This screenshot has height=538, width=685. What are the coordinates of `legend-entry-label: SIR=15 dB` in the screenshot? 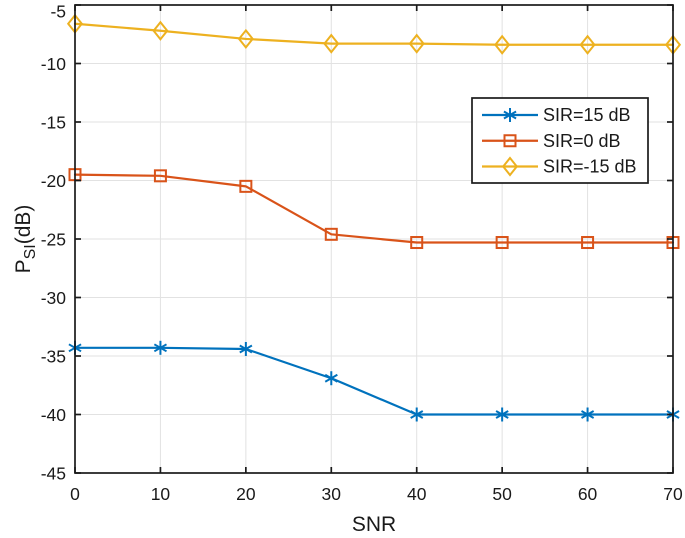 It's located at (587, 115).